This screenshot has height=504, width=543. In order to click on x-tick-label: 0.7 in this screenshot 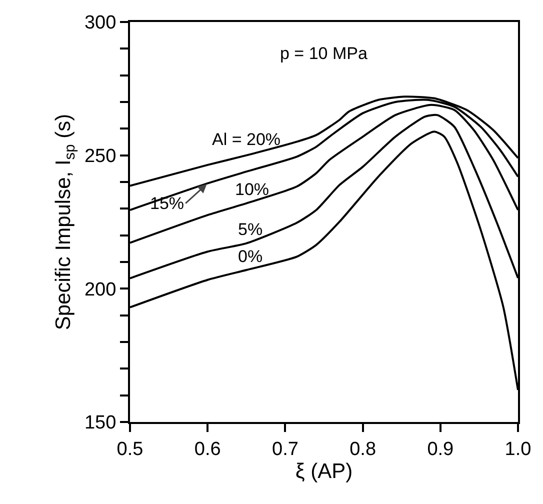, I will do `click(285, 449)`.